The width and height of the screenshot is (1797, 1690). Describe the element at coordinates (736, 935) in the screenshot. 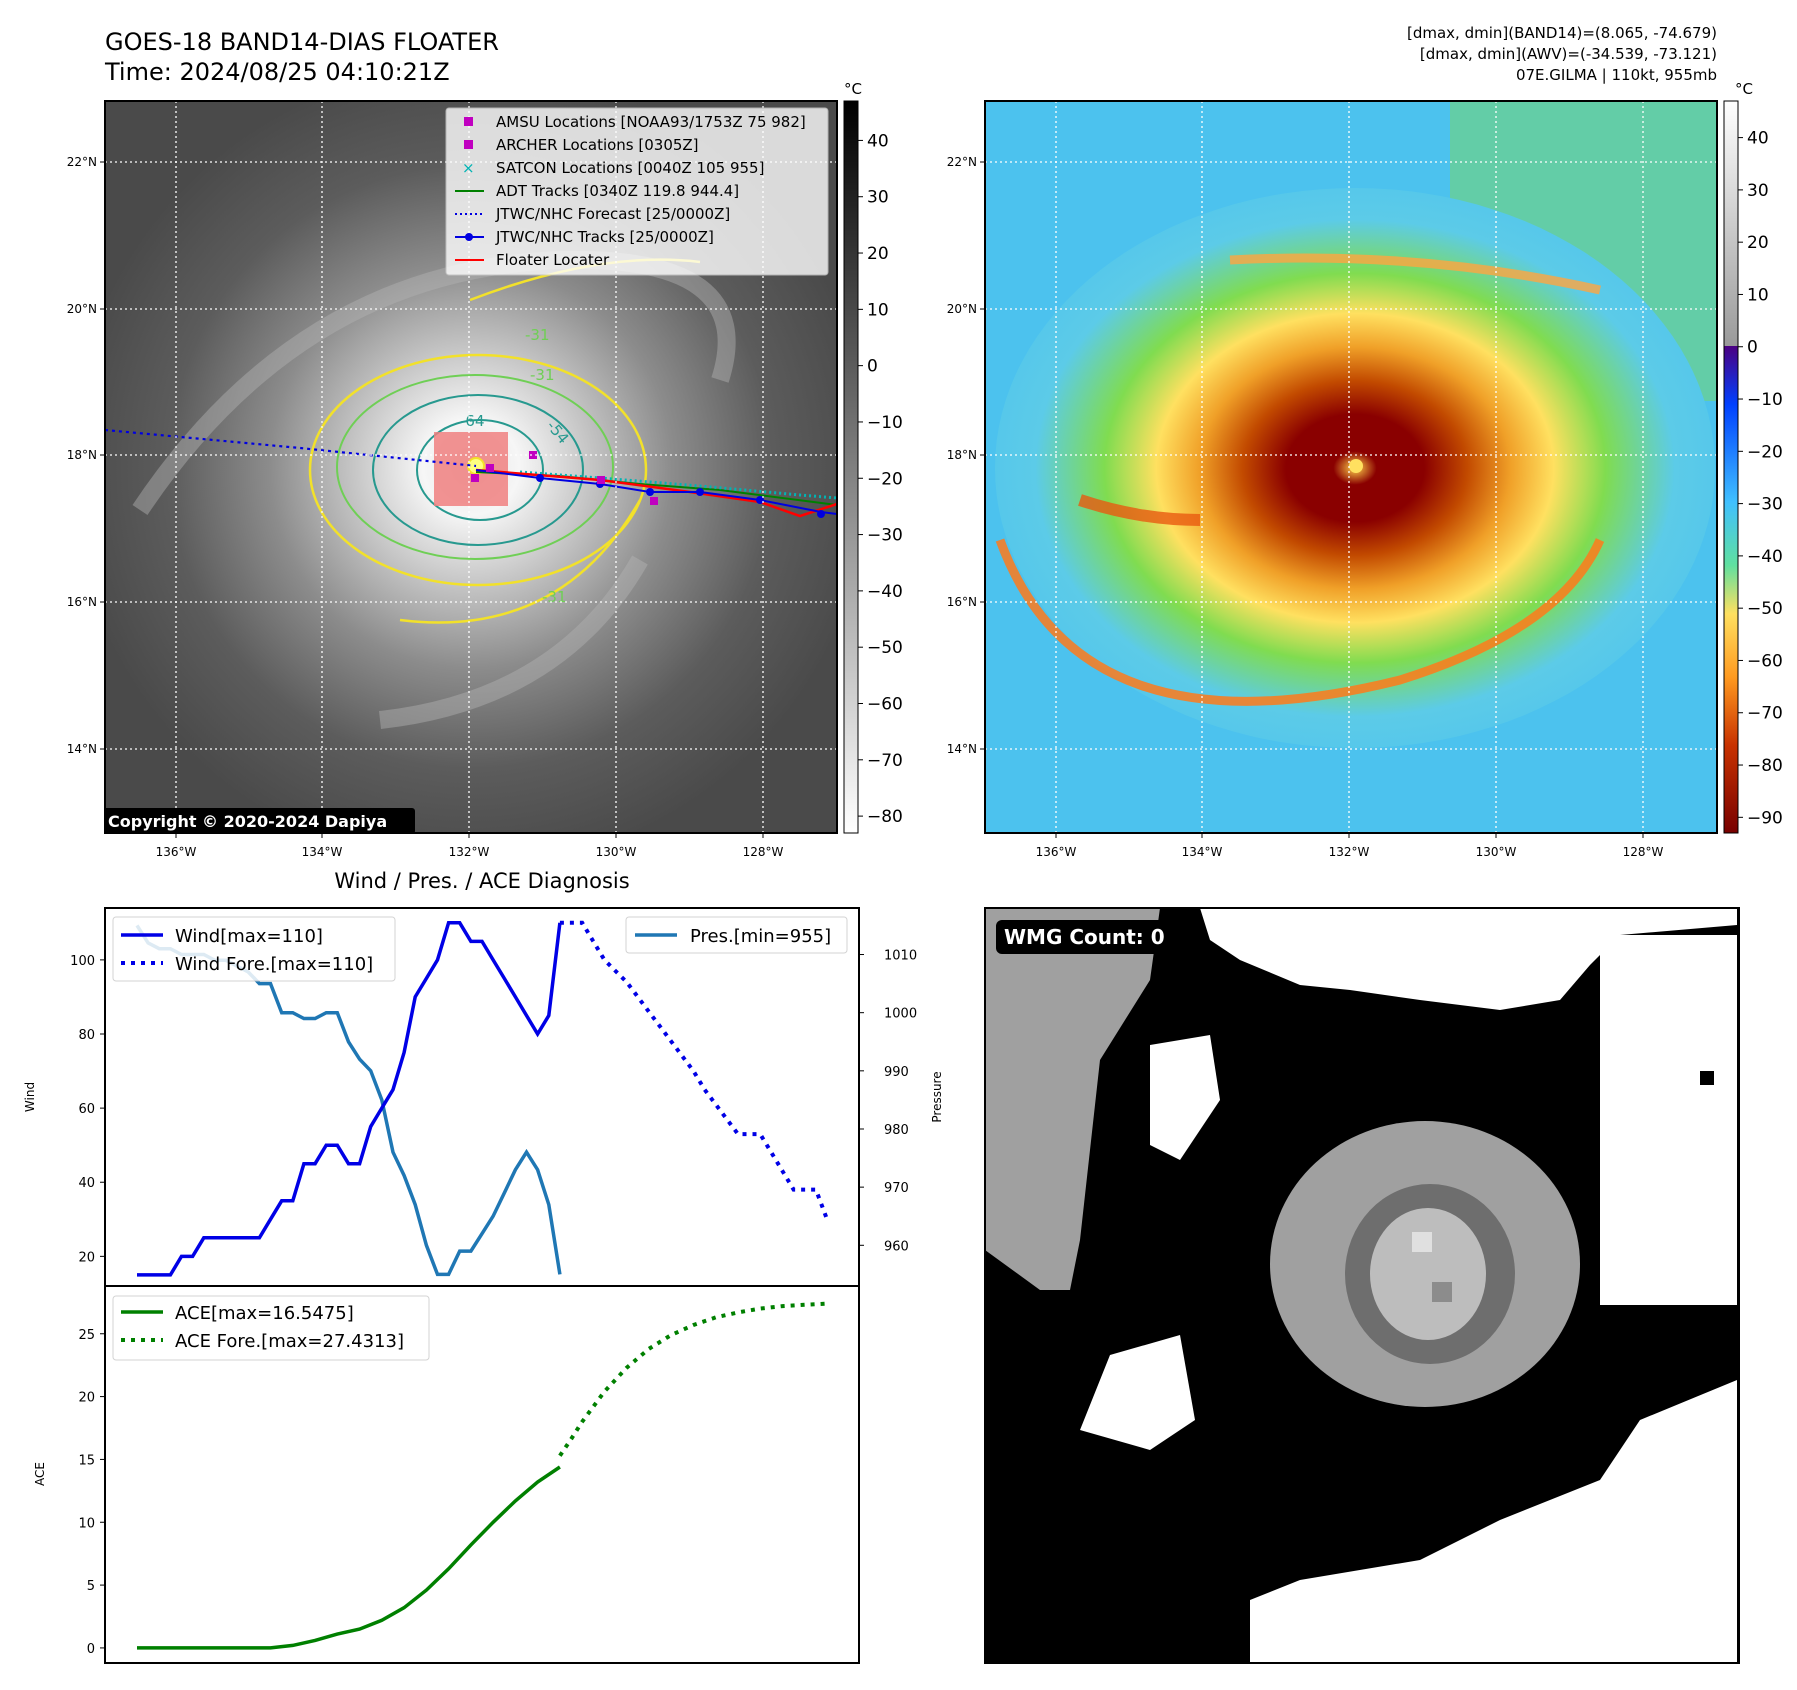

I see `pressure-legend: Pres.[min=955]` at that location.